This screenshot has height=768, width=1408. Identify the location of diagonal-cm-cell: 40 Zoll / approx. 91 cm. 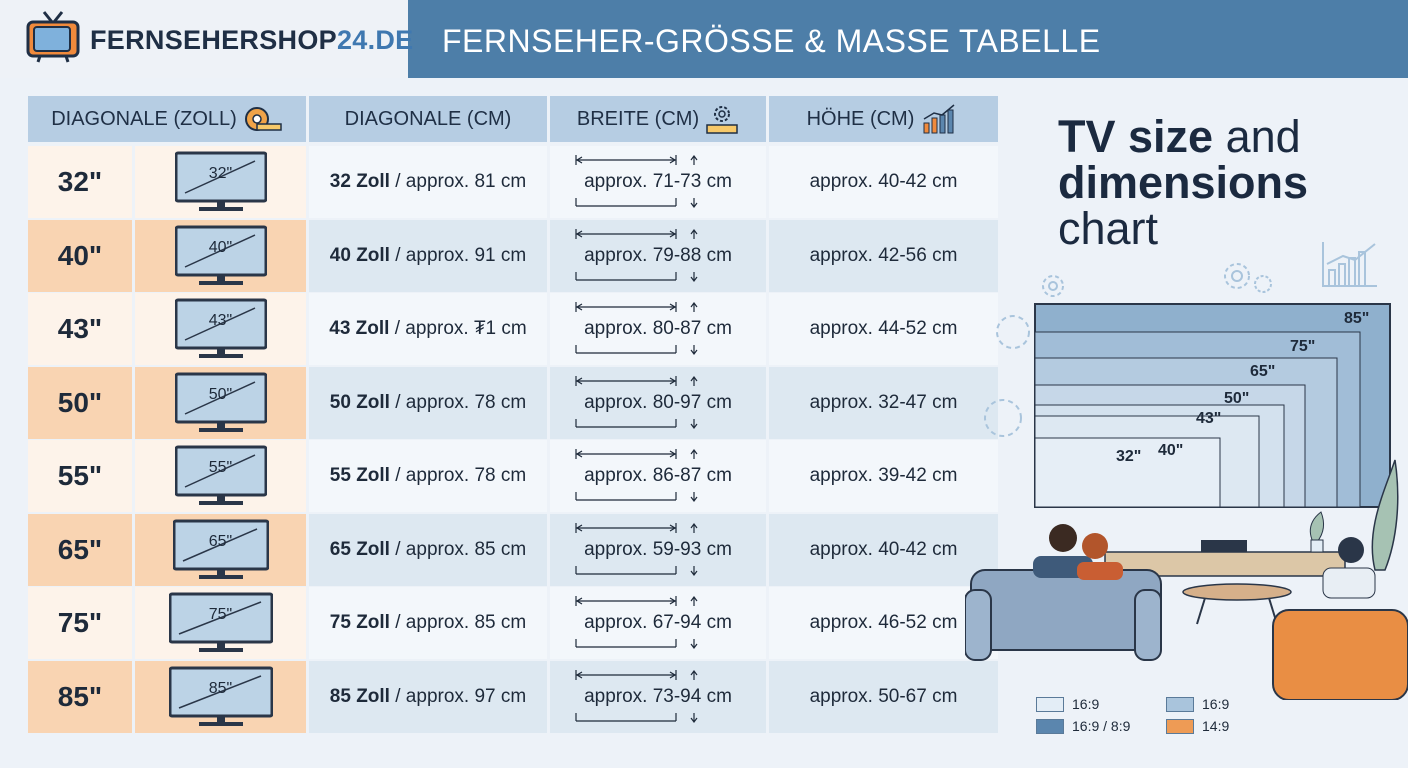
(428, 255).